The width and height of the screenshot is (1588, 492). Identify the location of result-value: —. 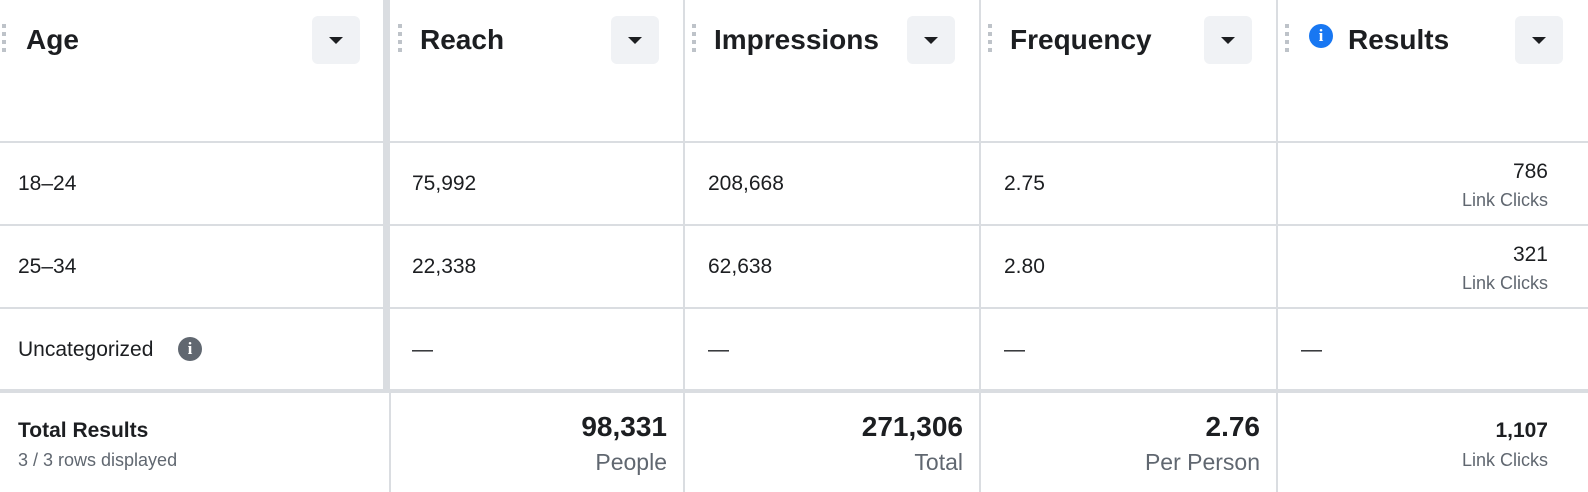
(1311, 349).